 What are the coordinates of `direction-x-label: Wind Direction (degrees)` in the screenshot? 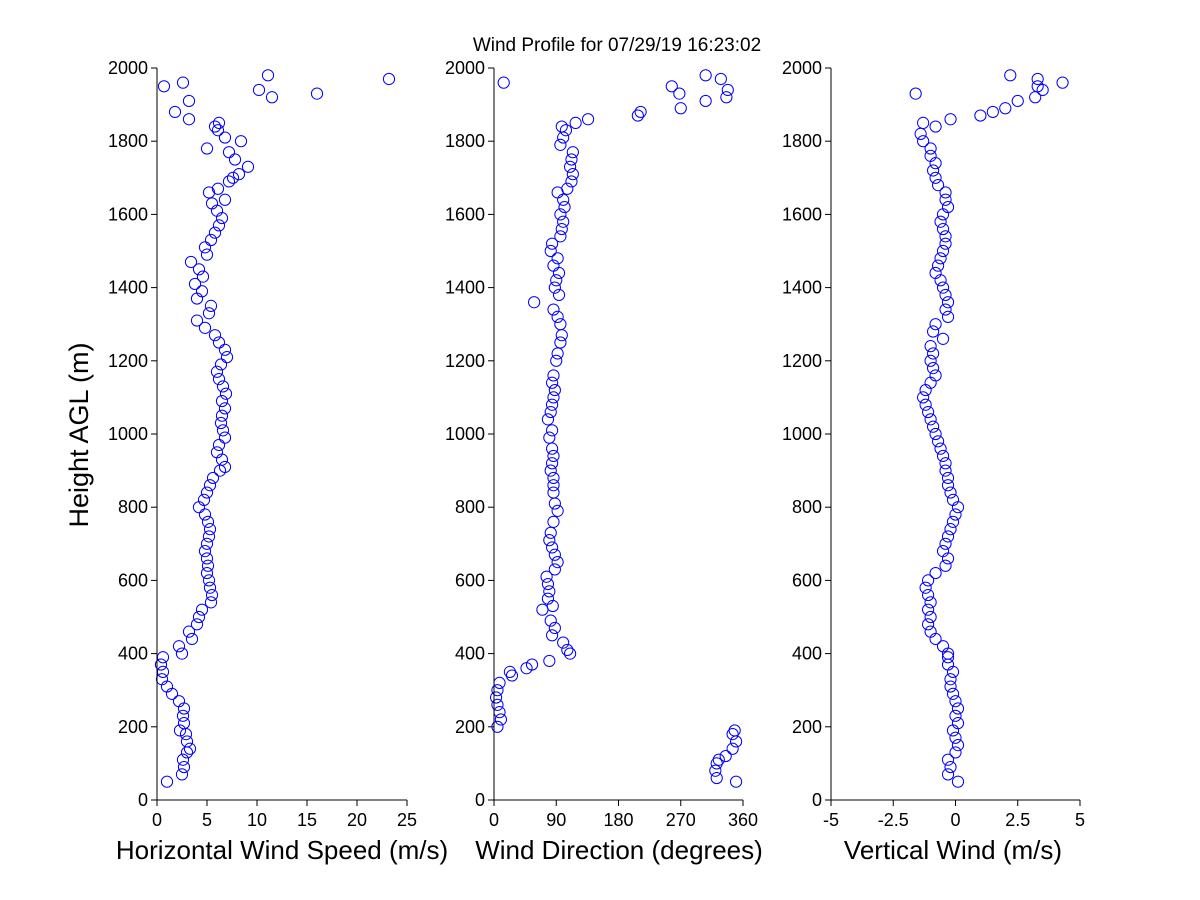 It's located at (619, 850).